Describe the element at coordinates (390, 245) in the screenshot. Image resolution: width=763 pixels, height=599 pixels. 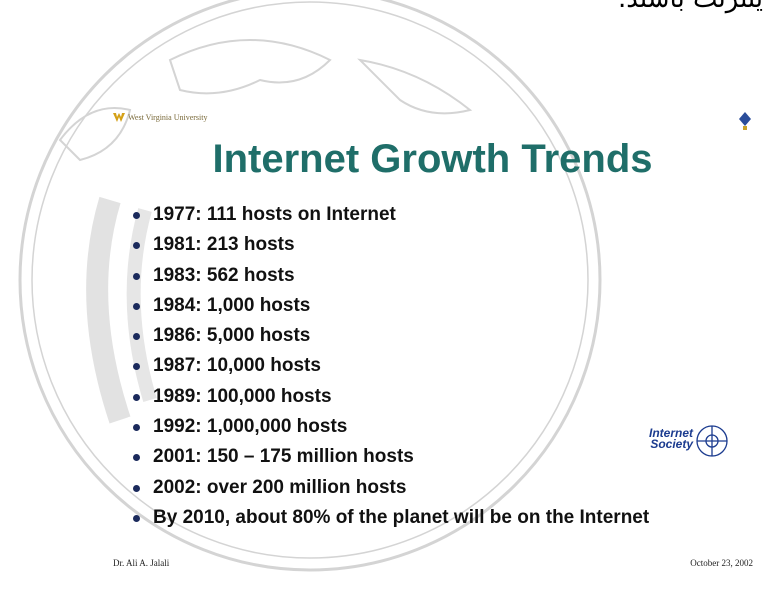
I see `bullet-item: 1981: 213 hosts` at that location.